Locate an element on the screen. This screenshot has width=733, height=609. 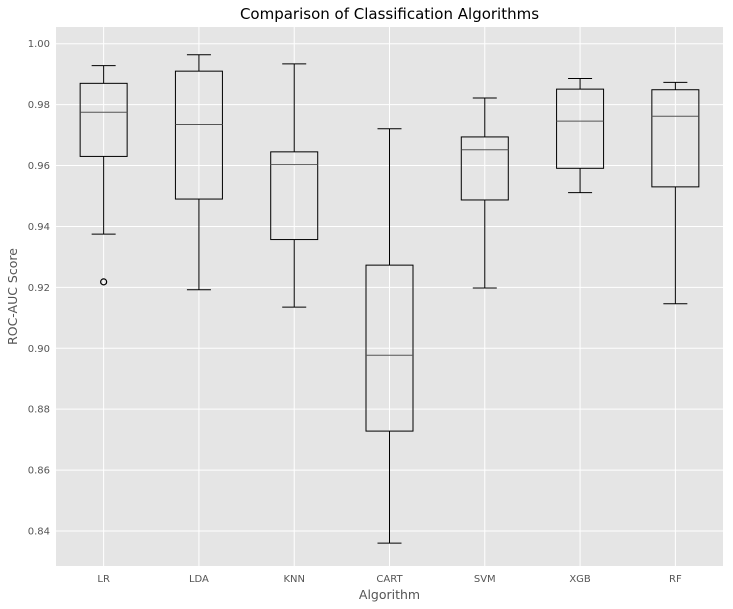
y-tick-labels: 0.84 0.86 0.88 0.90 0.92 0.94 0.96 0.98 1.00 is located at coordinates (39, 288).